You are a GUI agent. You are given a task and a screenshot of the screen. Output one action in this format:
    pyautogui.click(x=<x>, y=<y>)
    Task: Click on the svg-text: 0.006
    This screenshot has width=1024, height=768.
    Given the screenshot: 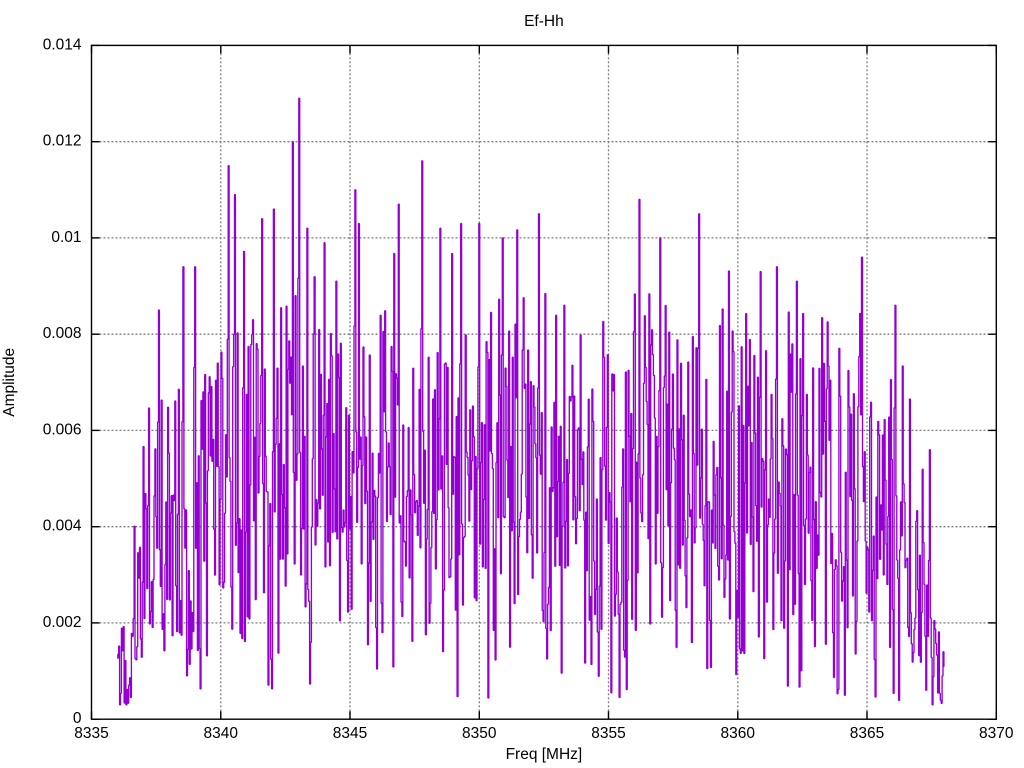 What is the action you would take?
    pyautogui.click(x=62, y=429)
    